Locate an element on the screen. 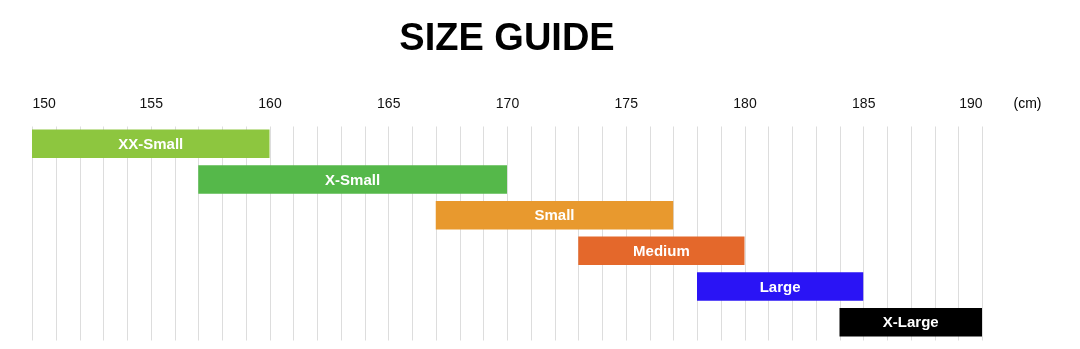 This screenshot has height=349, width=1080. x-tick-label: 185 is located at coordinates (864, 102).